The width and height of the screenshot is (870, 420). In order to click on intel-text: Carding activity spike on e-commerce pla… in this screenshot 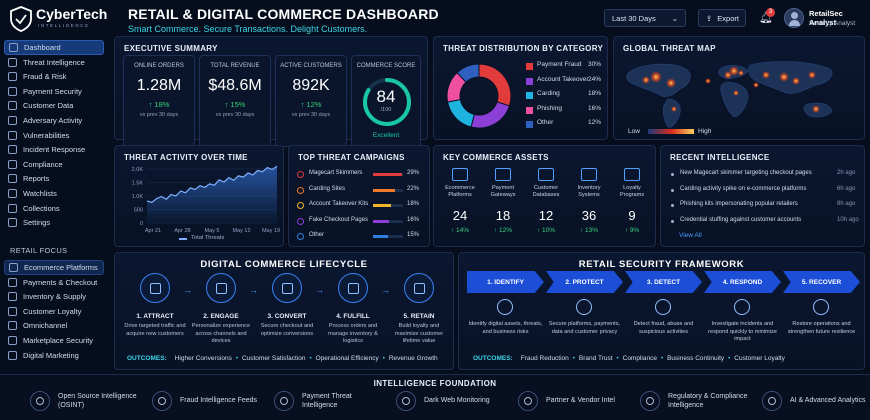, I will do `click(743, 188)`.